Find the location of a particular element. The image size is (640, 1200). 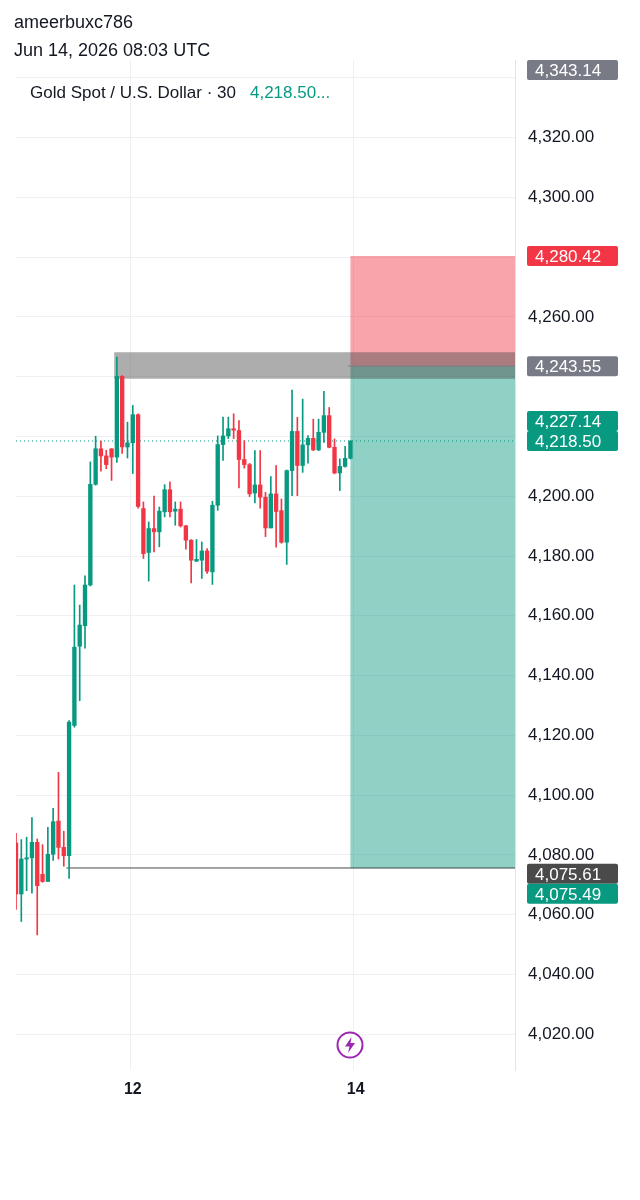

x-tick-label: 14 is located at coordinates (355, 1089).